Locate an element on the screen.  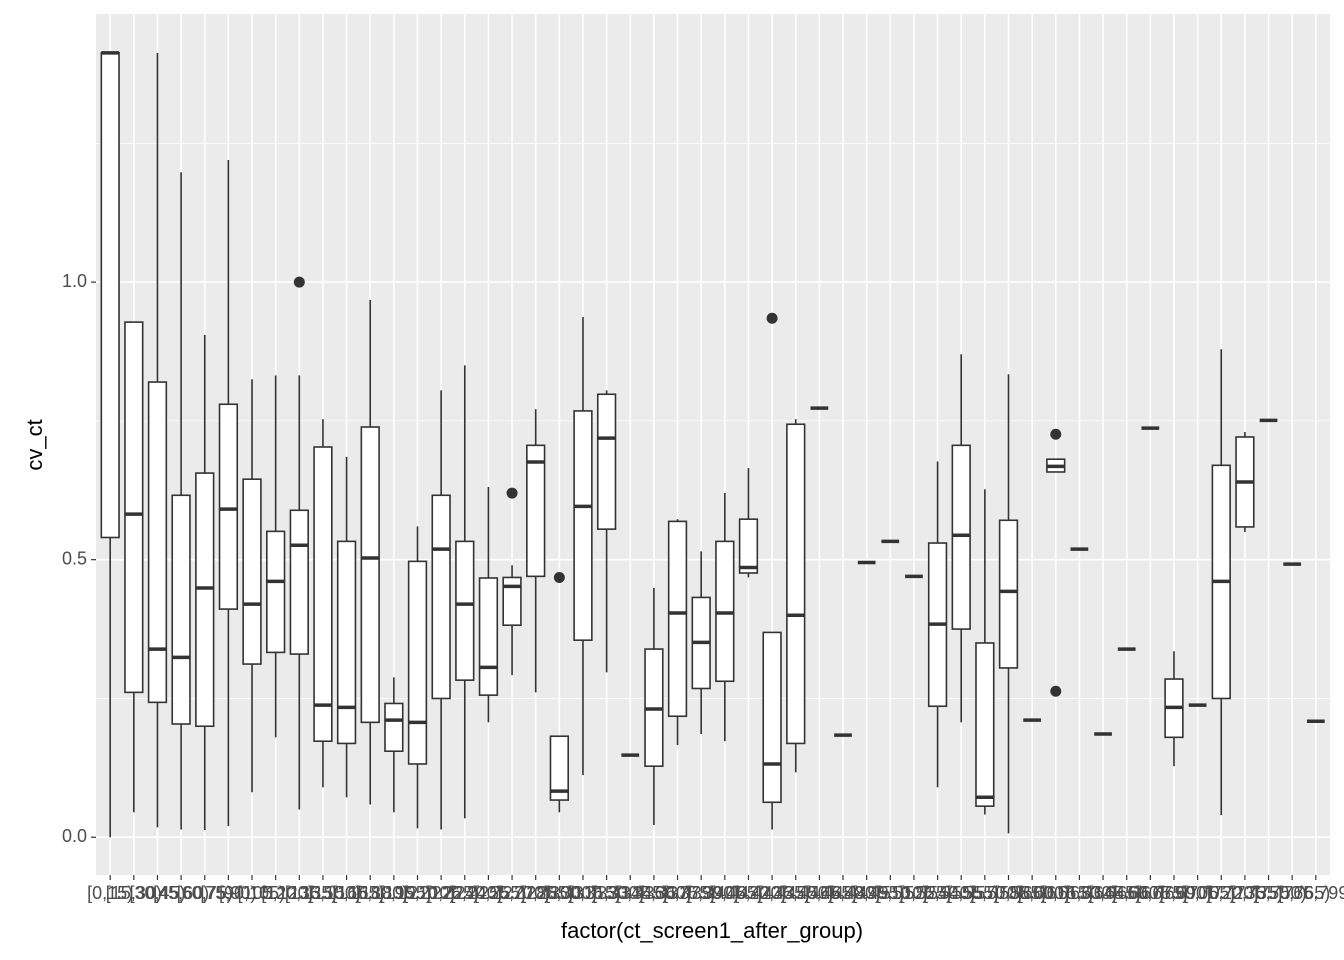
x-tick-label: [510,525) is located at coordinates (914, 893).